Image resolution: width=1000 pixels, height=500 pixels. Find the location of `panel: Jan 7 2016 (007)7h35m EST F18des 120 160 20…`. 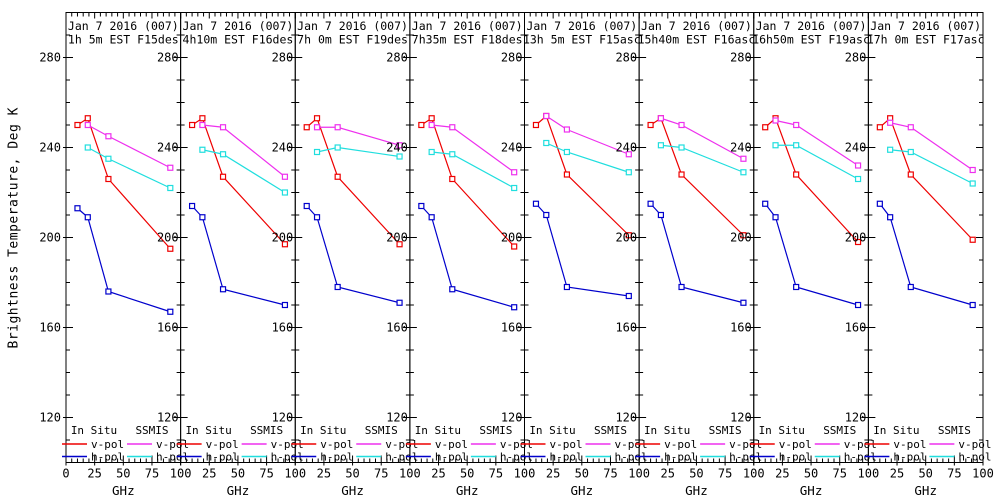

panel: Jan 7 2016 (007)7h35m EST F18des 120 160 20… is located at coordinates (460, 255).